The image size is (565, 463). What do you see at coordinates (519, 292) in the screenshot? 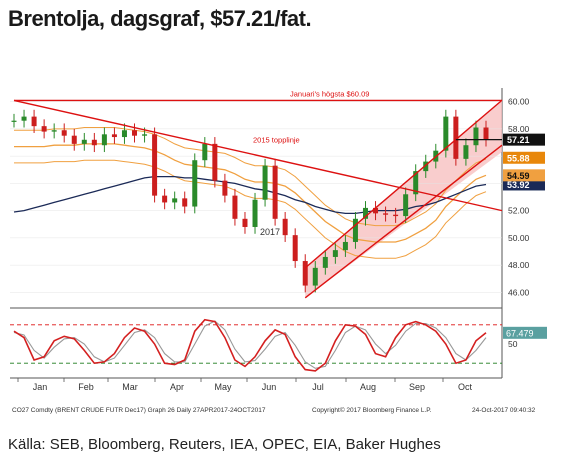
I see `price-tick-label: 46.00` at bounding box center [519, 292].